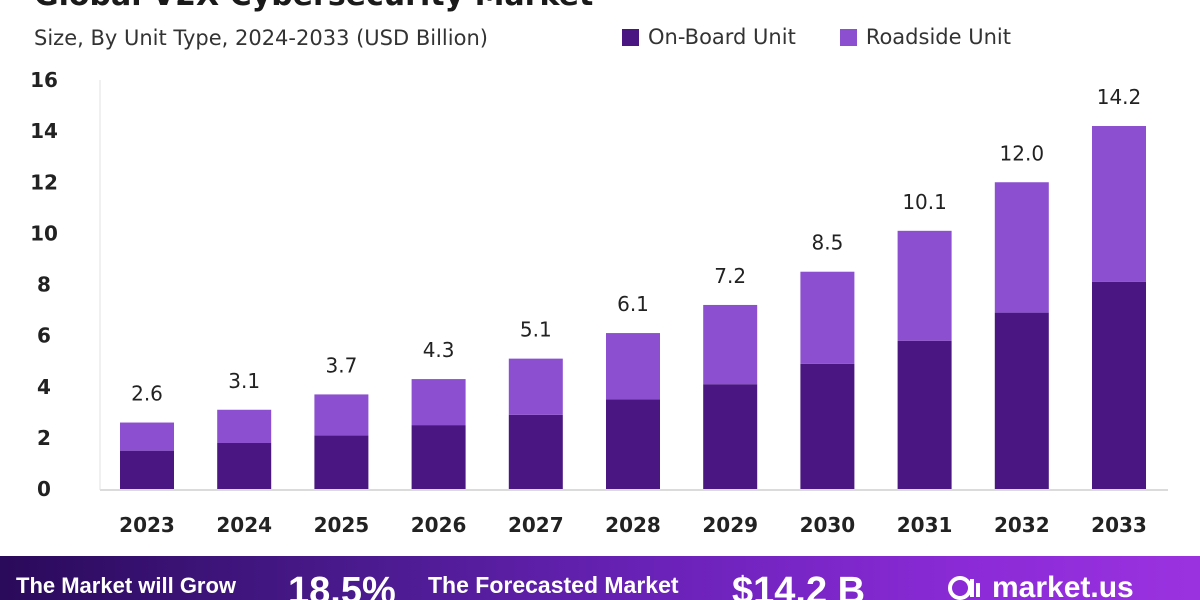  Describe the element at coordinates (964, 588) in the screenshot. I see `market-us-logo-icon` at that location.